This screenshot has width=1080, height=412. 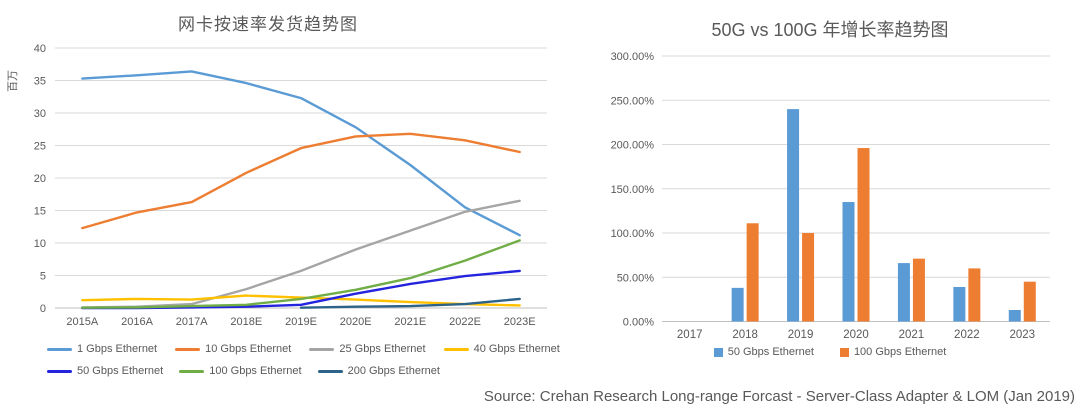 I want to click on bar-chart-title: 50G vs 100G 年增长率趋势图, so click(x=830, y=30).